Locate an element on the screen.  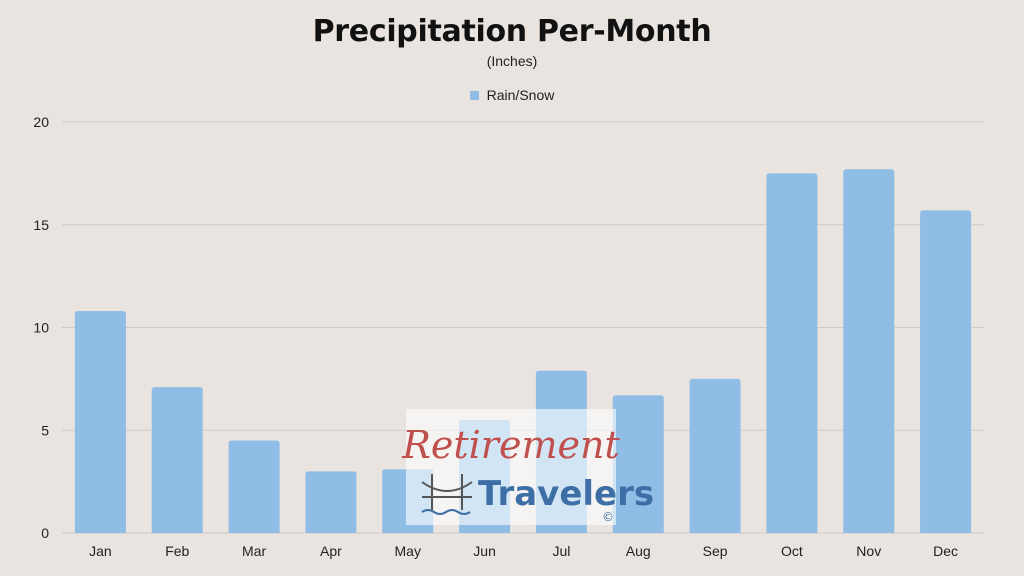
y-tick-label: 15 is located at coordinates (41, 225).